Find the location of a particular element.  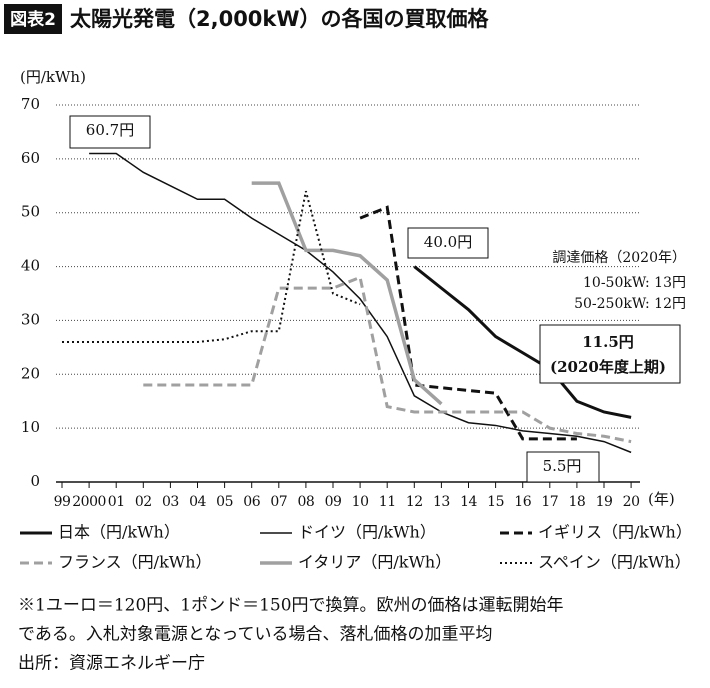

annotation: 5.5円 is located at coordinates (562, 466).